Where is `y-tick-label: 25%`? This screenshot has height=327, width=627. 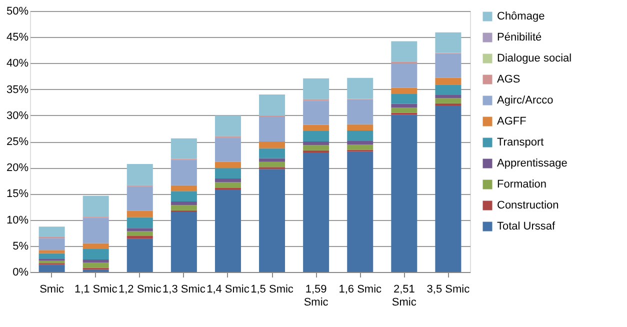 y-tick-label: 25% is located at coordinates (17, 142).